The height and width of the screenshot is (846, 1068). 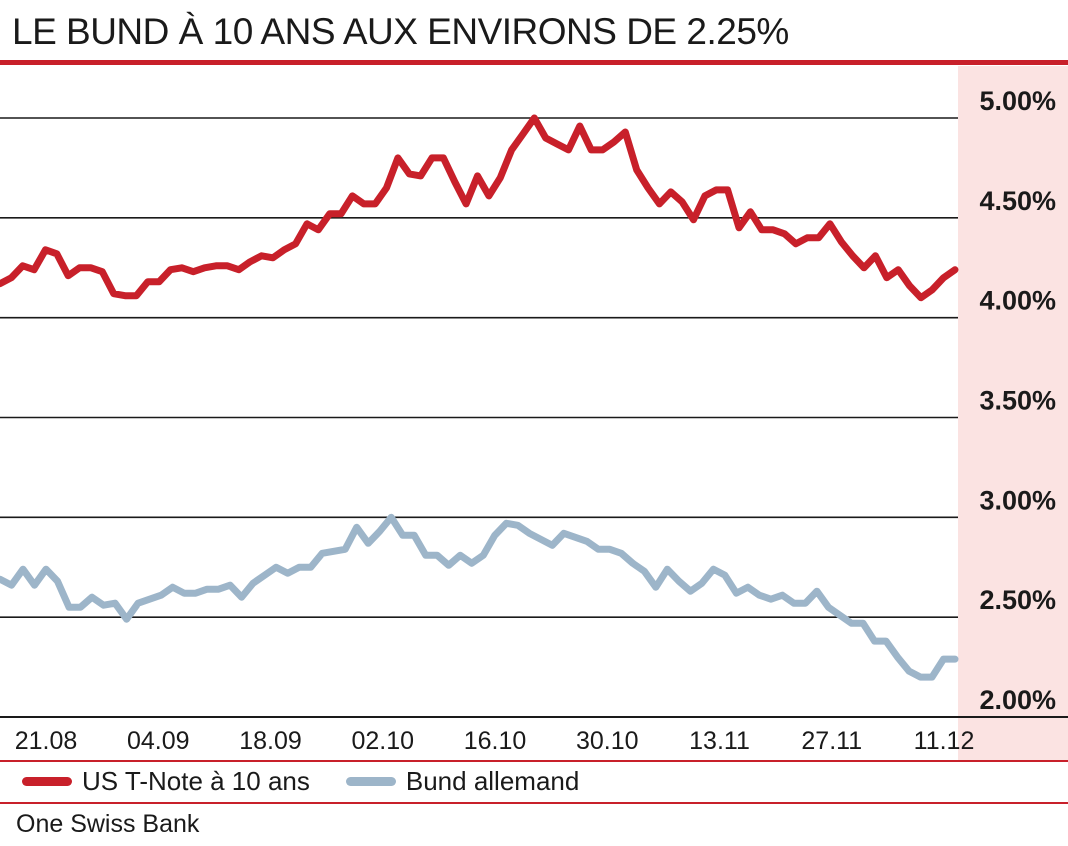 What do you see at coordinates (1017, 201) in the screenshot?
I see `y-tick-label: 4.50%` at bounding box center [1017, 201].